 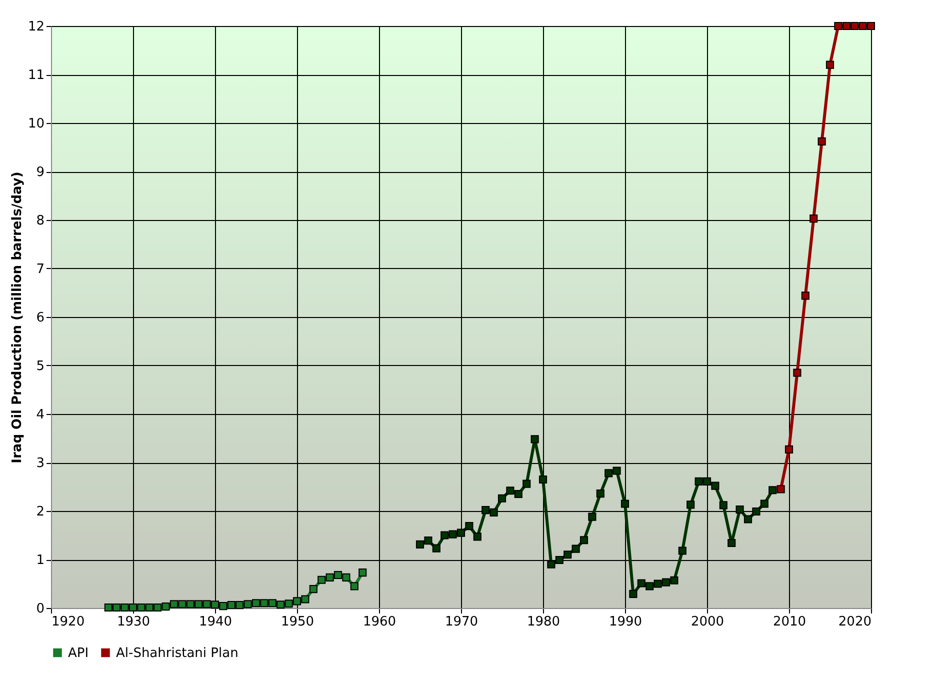 What do you see at coordinates (40, 609) in the screenshot?
I see `y-tick-label: 0` at bounding box center [40, 609].